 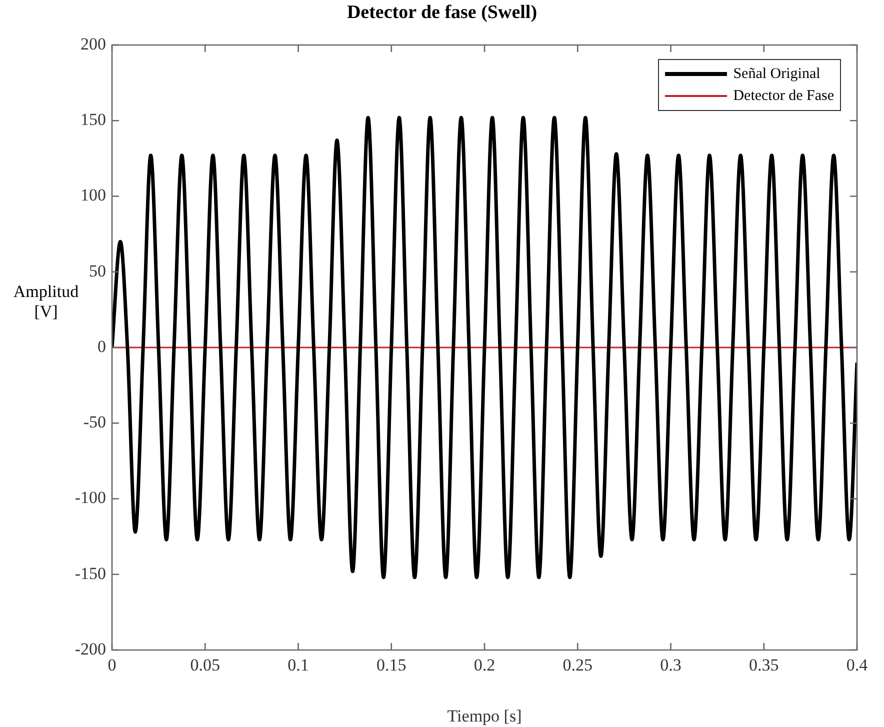 What do you see at coordinates (442, 13) in the screenshot?
I see `chart-title: Detector de fase (Swell)` at bounding box center [442, 13].